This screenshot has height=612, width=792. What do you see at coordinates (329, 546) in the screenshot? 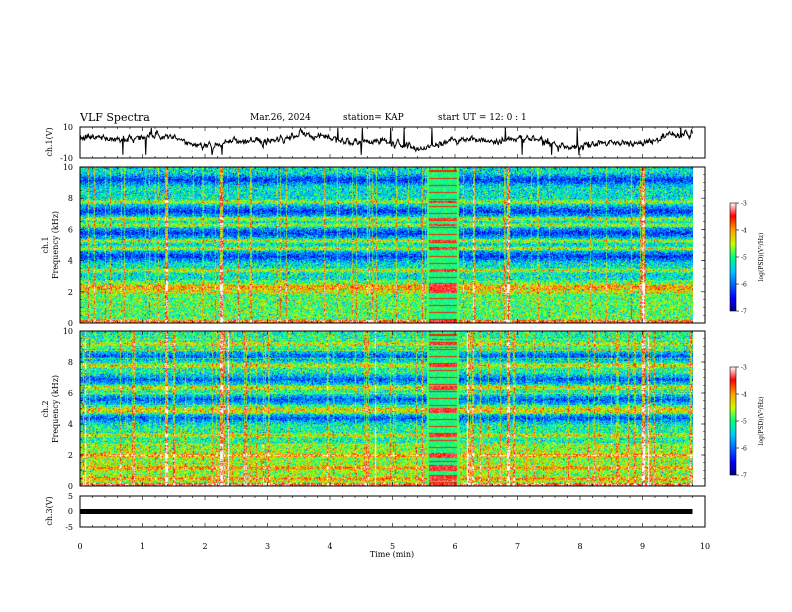
I see `x-tick-label-4: 4` at bounding box center [329, 546].